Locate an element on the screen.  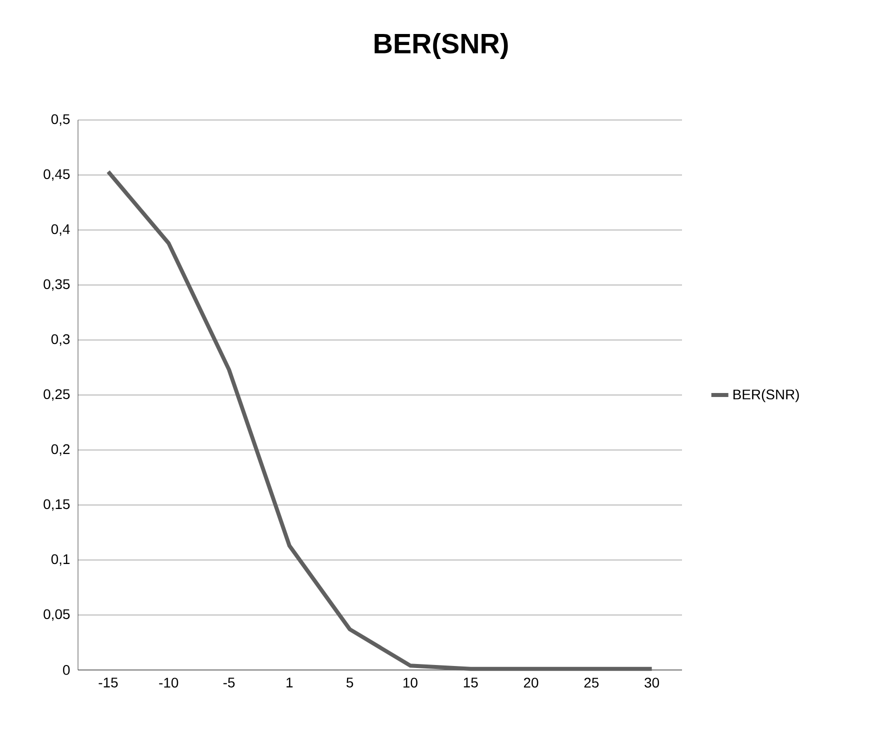
x-tick-label: 30 is located at coordinates (652, 683).